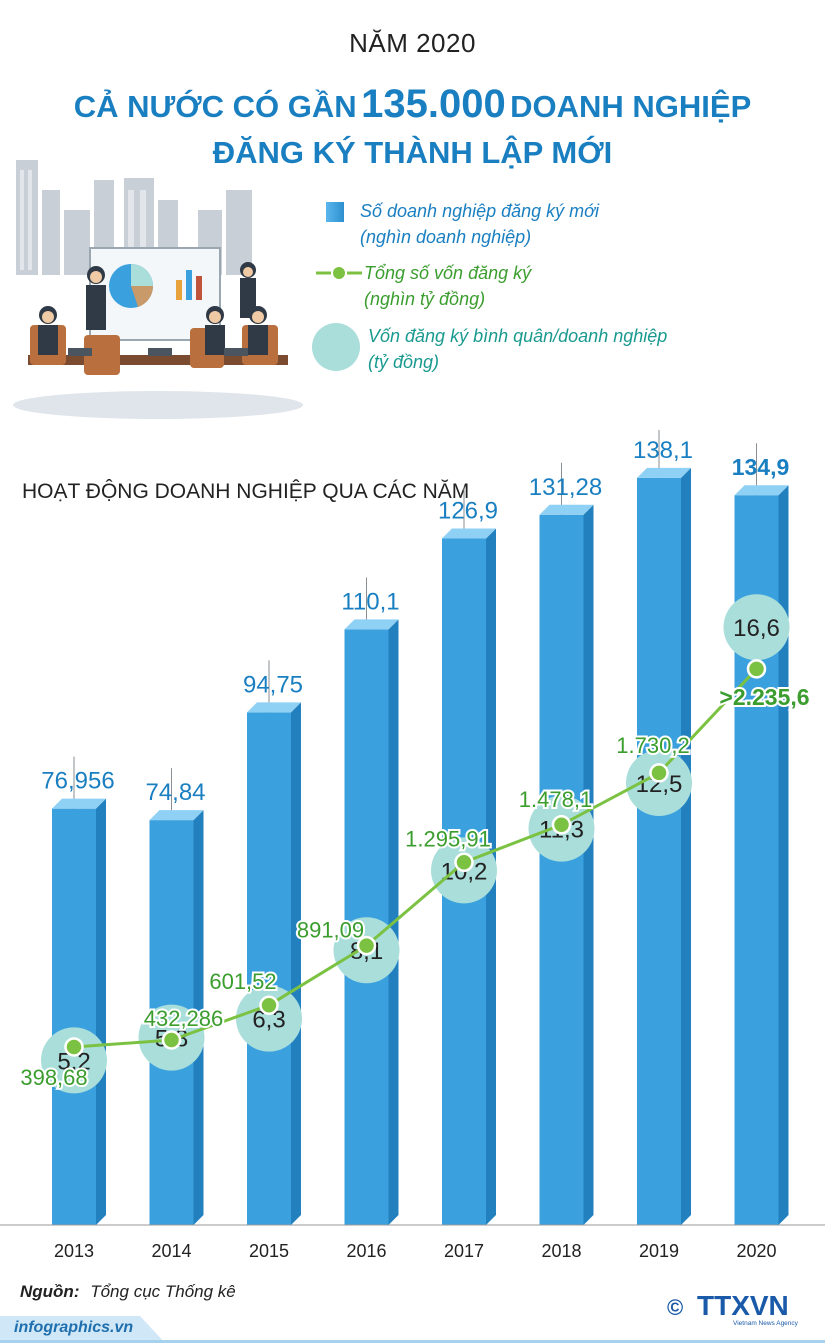  Describe the element at coordinates (404, 362) in the screenshot. I see `legend-circle-line2: (tỷ đồng)` at that location.